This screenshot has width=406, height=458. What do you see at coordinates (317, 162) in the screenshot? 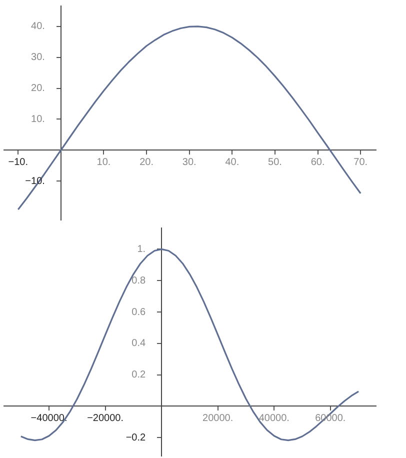
I see `x-tick-label: 60.` at bounding box center [317, 162].